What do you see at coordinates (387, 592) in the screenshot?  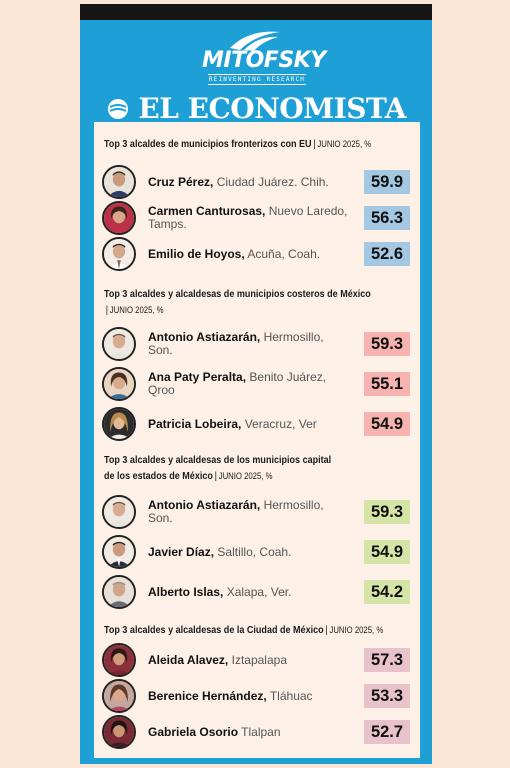 I see `approval-value: 54.2` at bounding box center [387, 592].